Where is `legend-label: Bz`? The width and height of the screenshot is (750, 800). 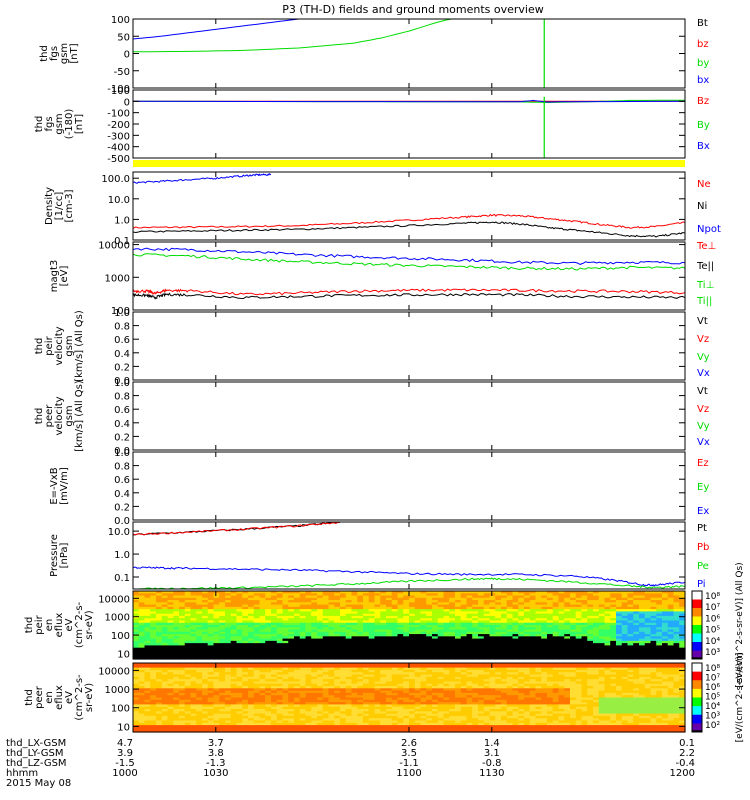 legend-label: Bz is located at coordinates (703, 101).